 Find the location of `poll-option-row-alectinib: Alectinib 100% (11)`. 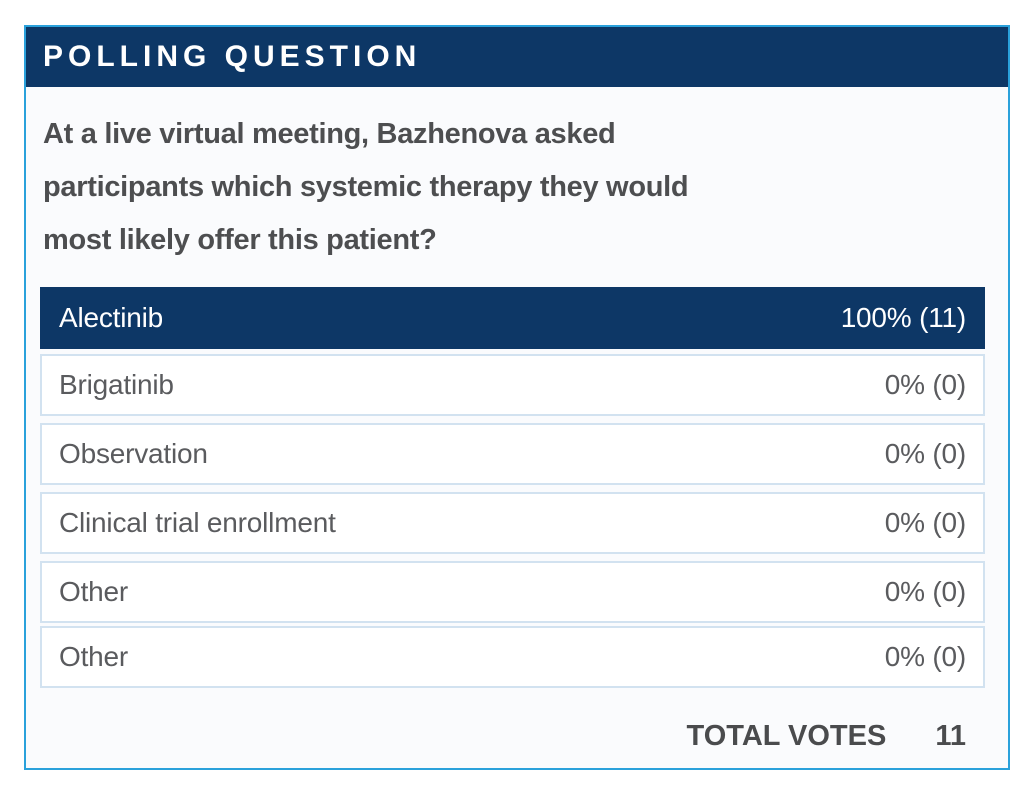

poll-option-row-alectinib: Alectinib 100% (11) is located at coordinates (512, 318).